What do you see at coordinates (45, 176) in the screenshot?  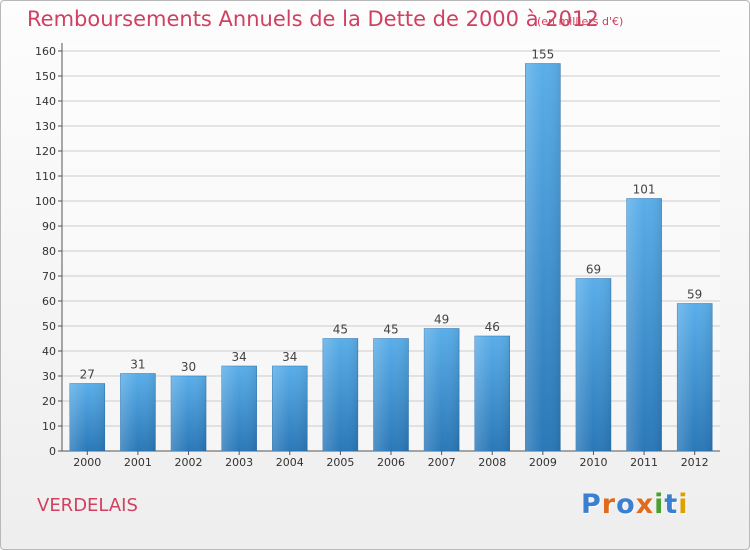 I see `y-tick-label: 110` at bounding box center [45, 176].